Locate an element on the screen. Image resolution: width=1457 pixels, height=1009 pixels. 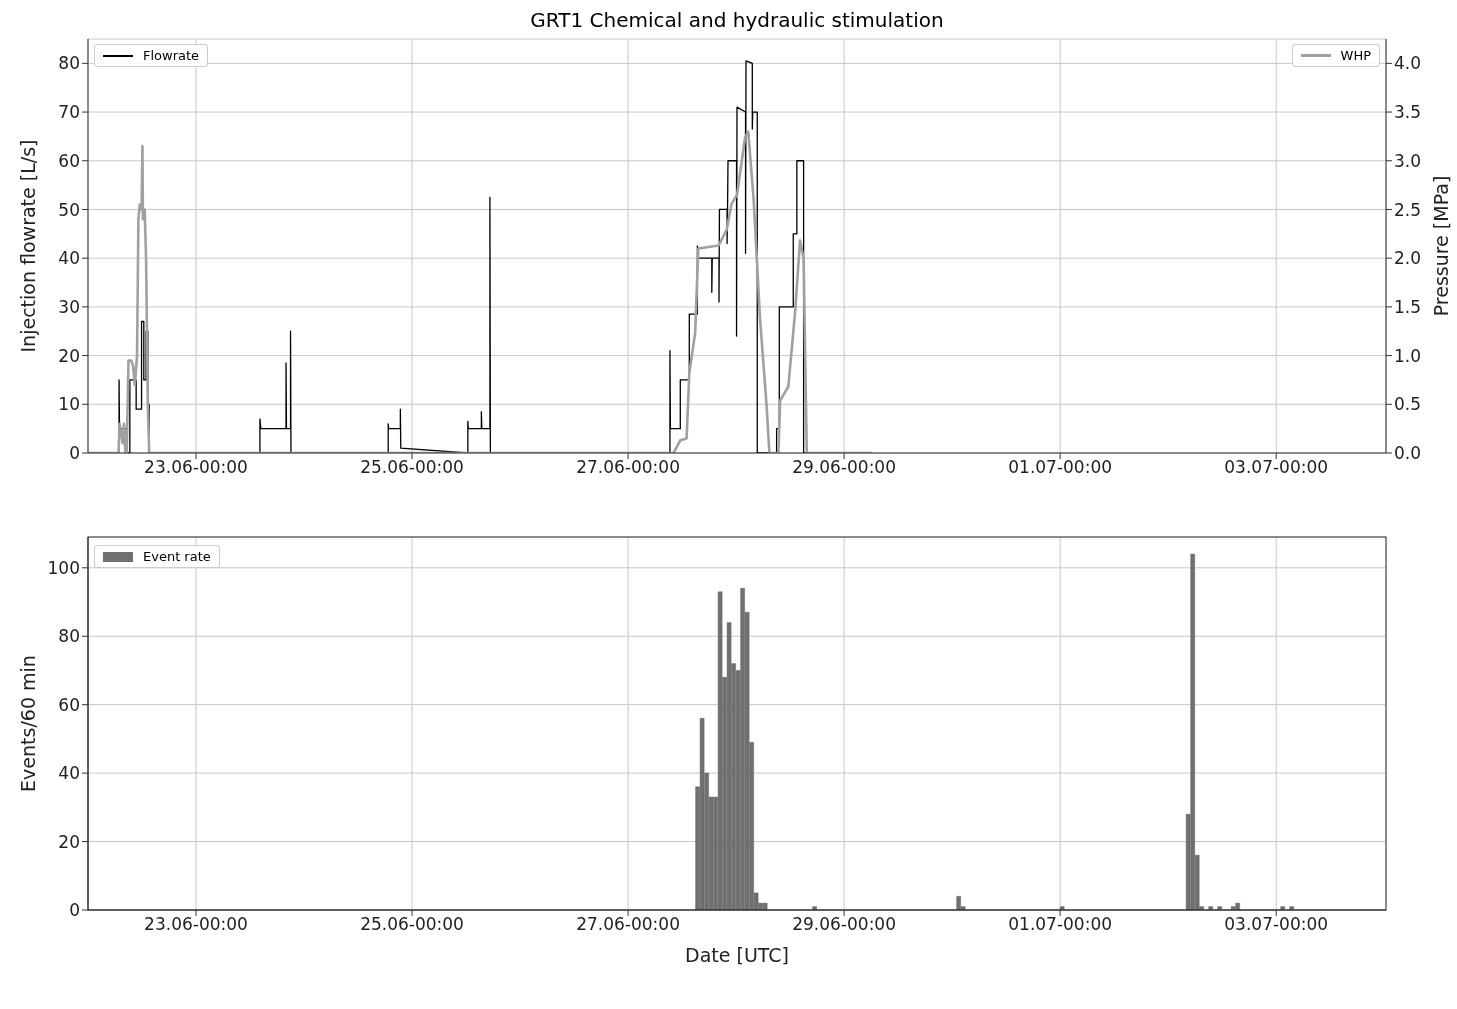
legend-label: WHP is located at coordinates (1355, 55).